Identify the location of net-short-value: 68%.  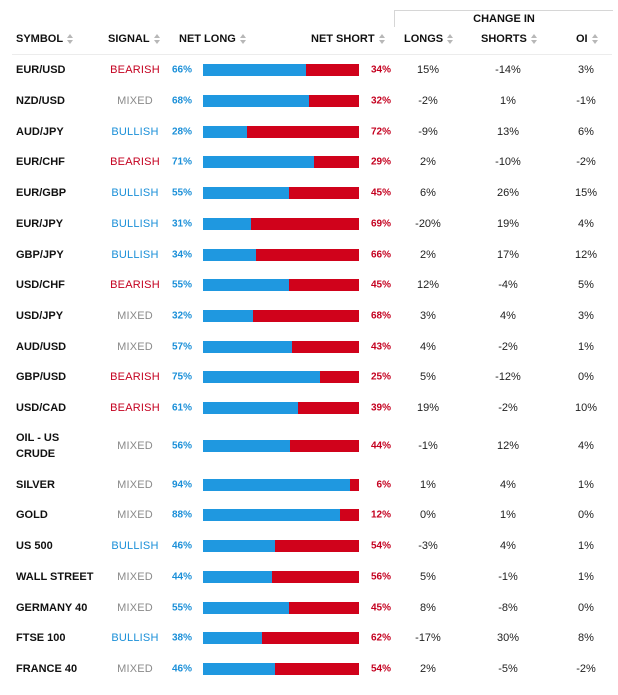
(380, 316).